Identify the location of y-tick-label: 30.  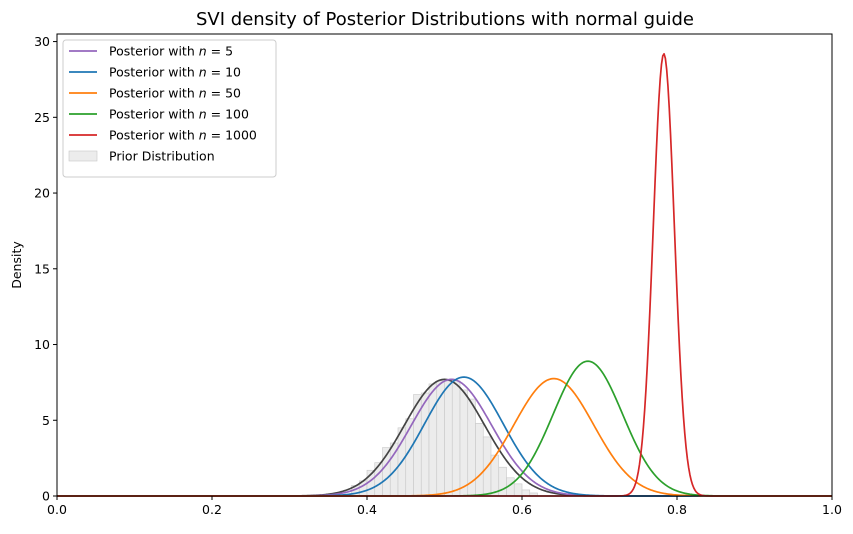
(42, 41).